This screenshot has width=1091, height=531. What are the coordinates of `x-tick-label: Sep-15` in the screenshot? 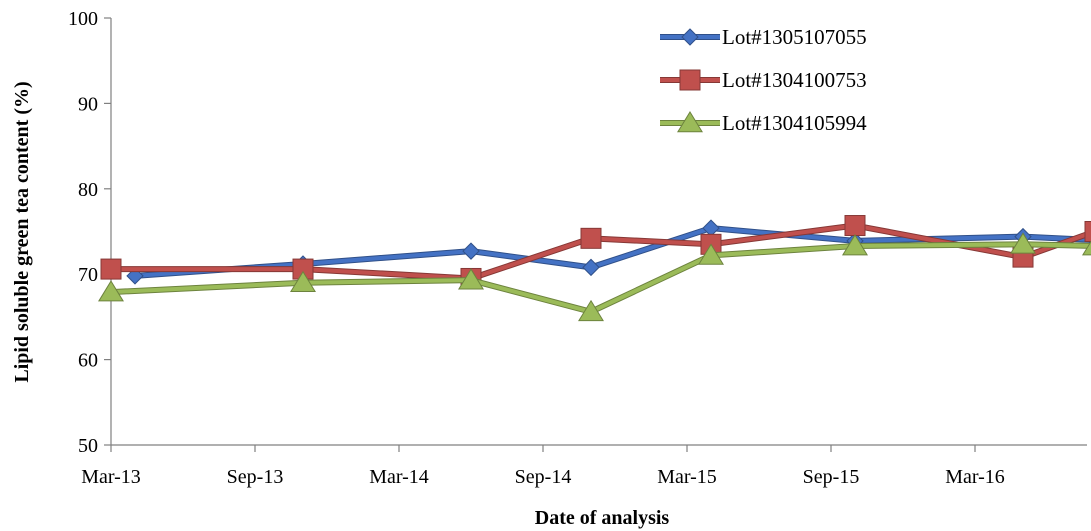 It's located at (831, 477).